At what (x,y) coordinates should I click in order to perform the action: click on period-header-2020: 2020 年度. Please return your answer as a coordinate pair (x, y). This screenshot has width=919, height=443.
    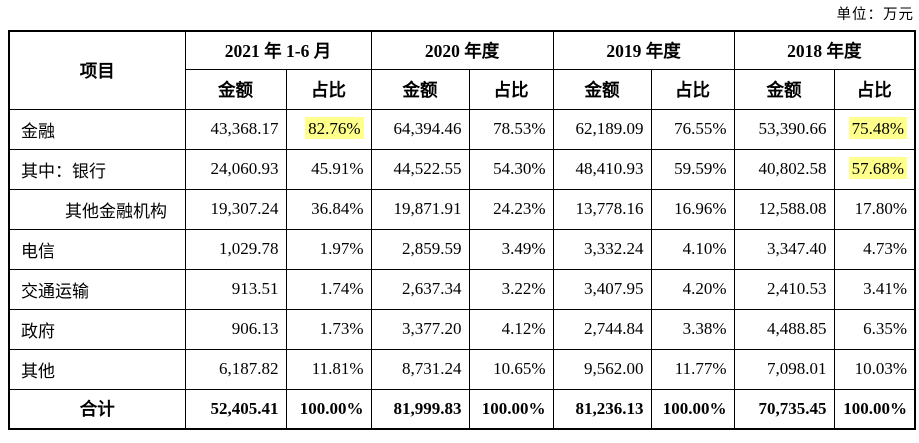
    Looking at the image, I should click on (462, 50).